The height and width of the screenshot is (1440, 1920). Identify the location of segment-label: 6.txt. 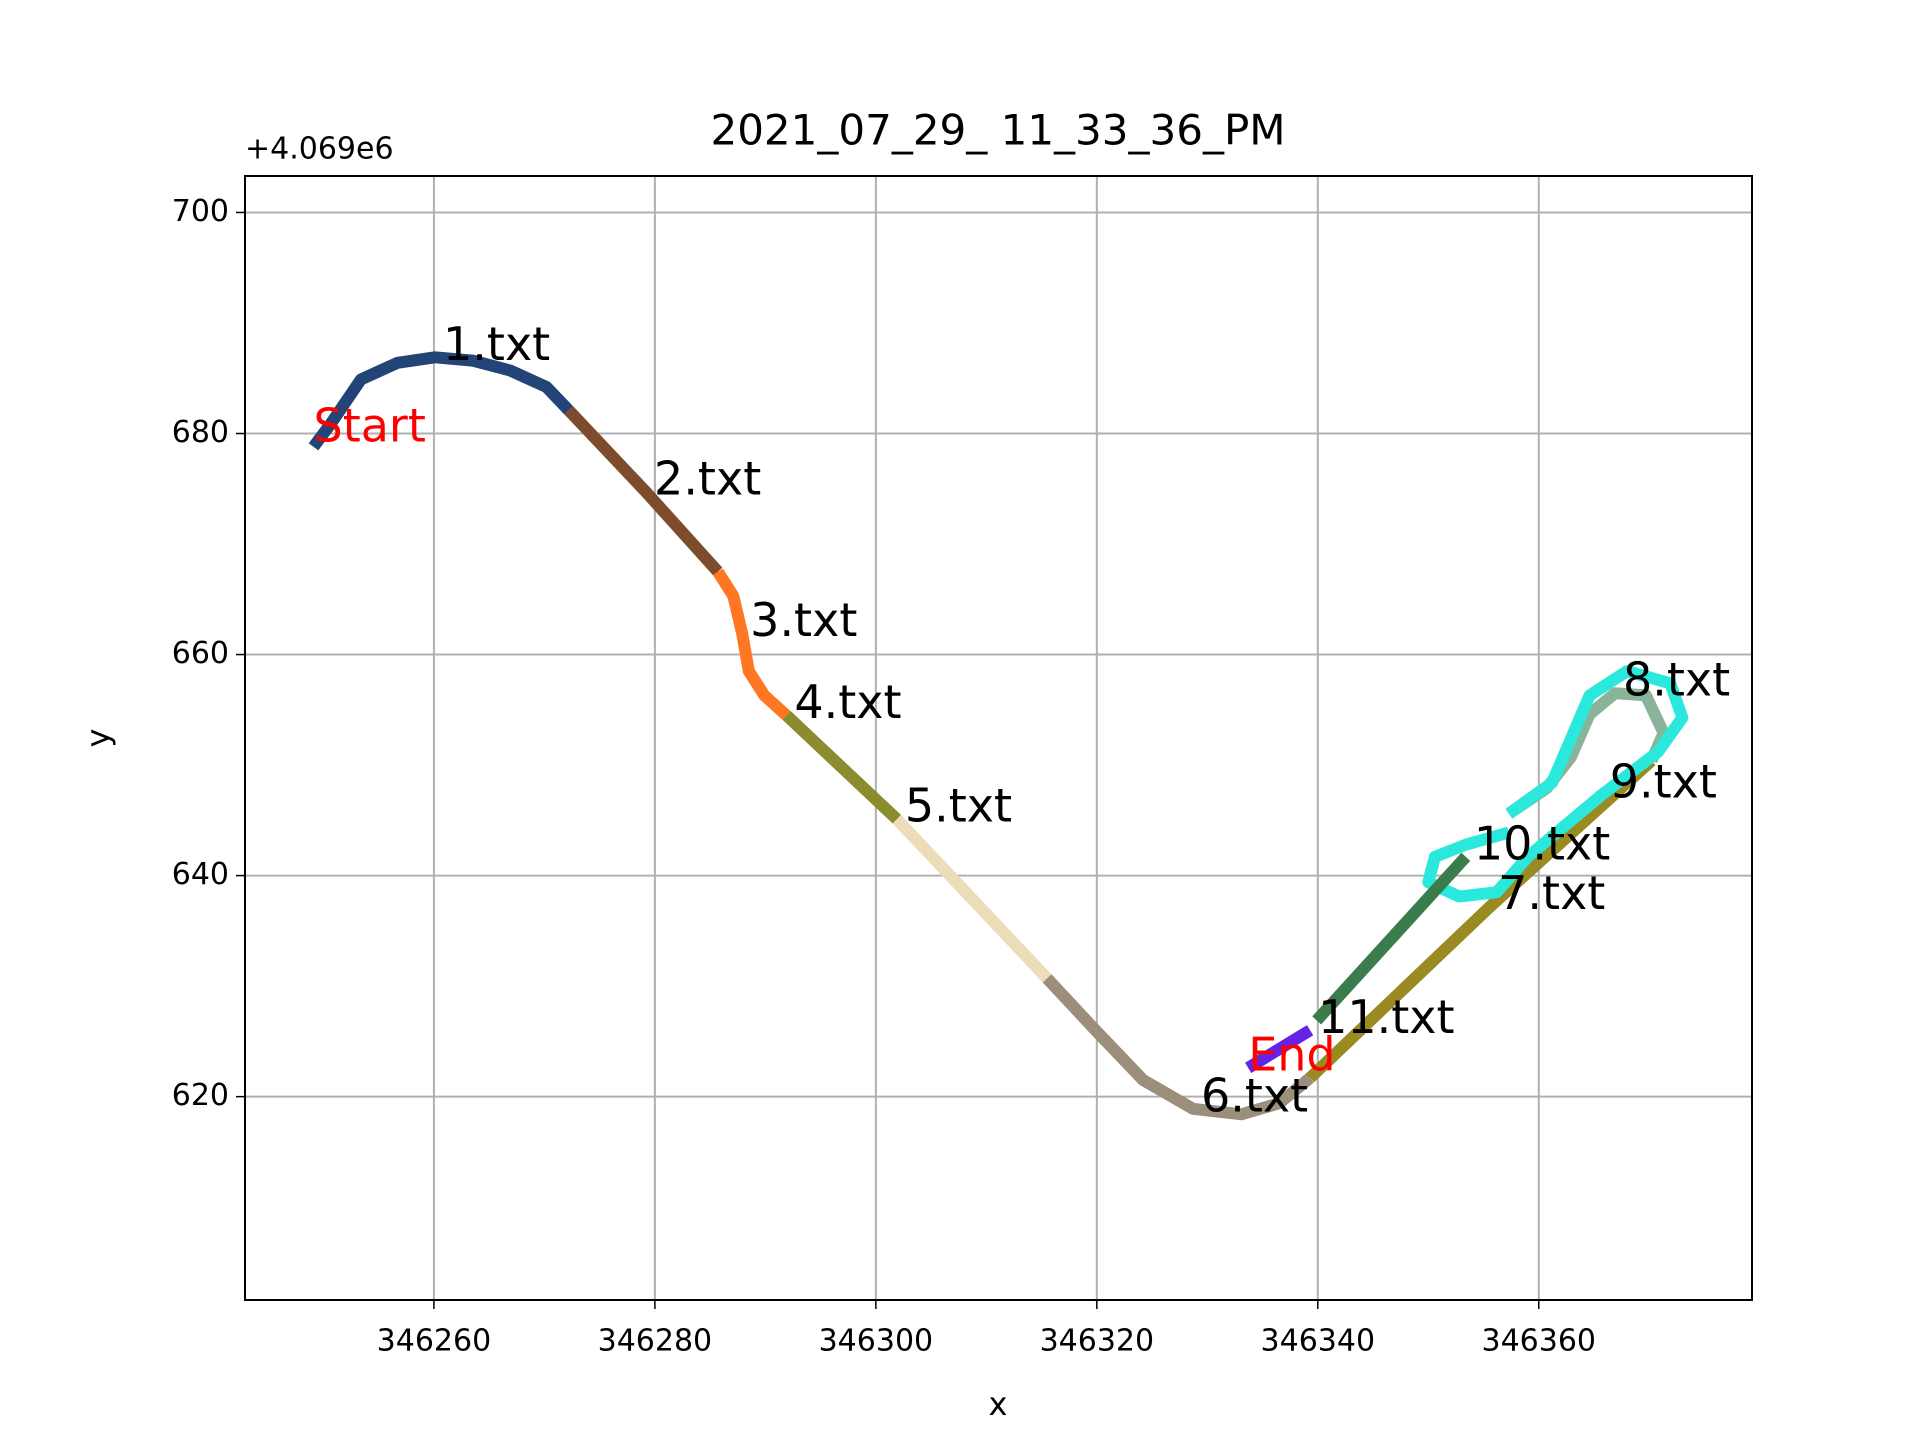
(1254, 1095).